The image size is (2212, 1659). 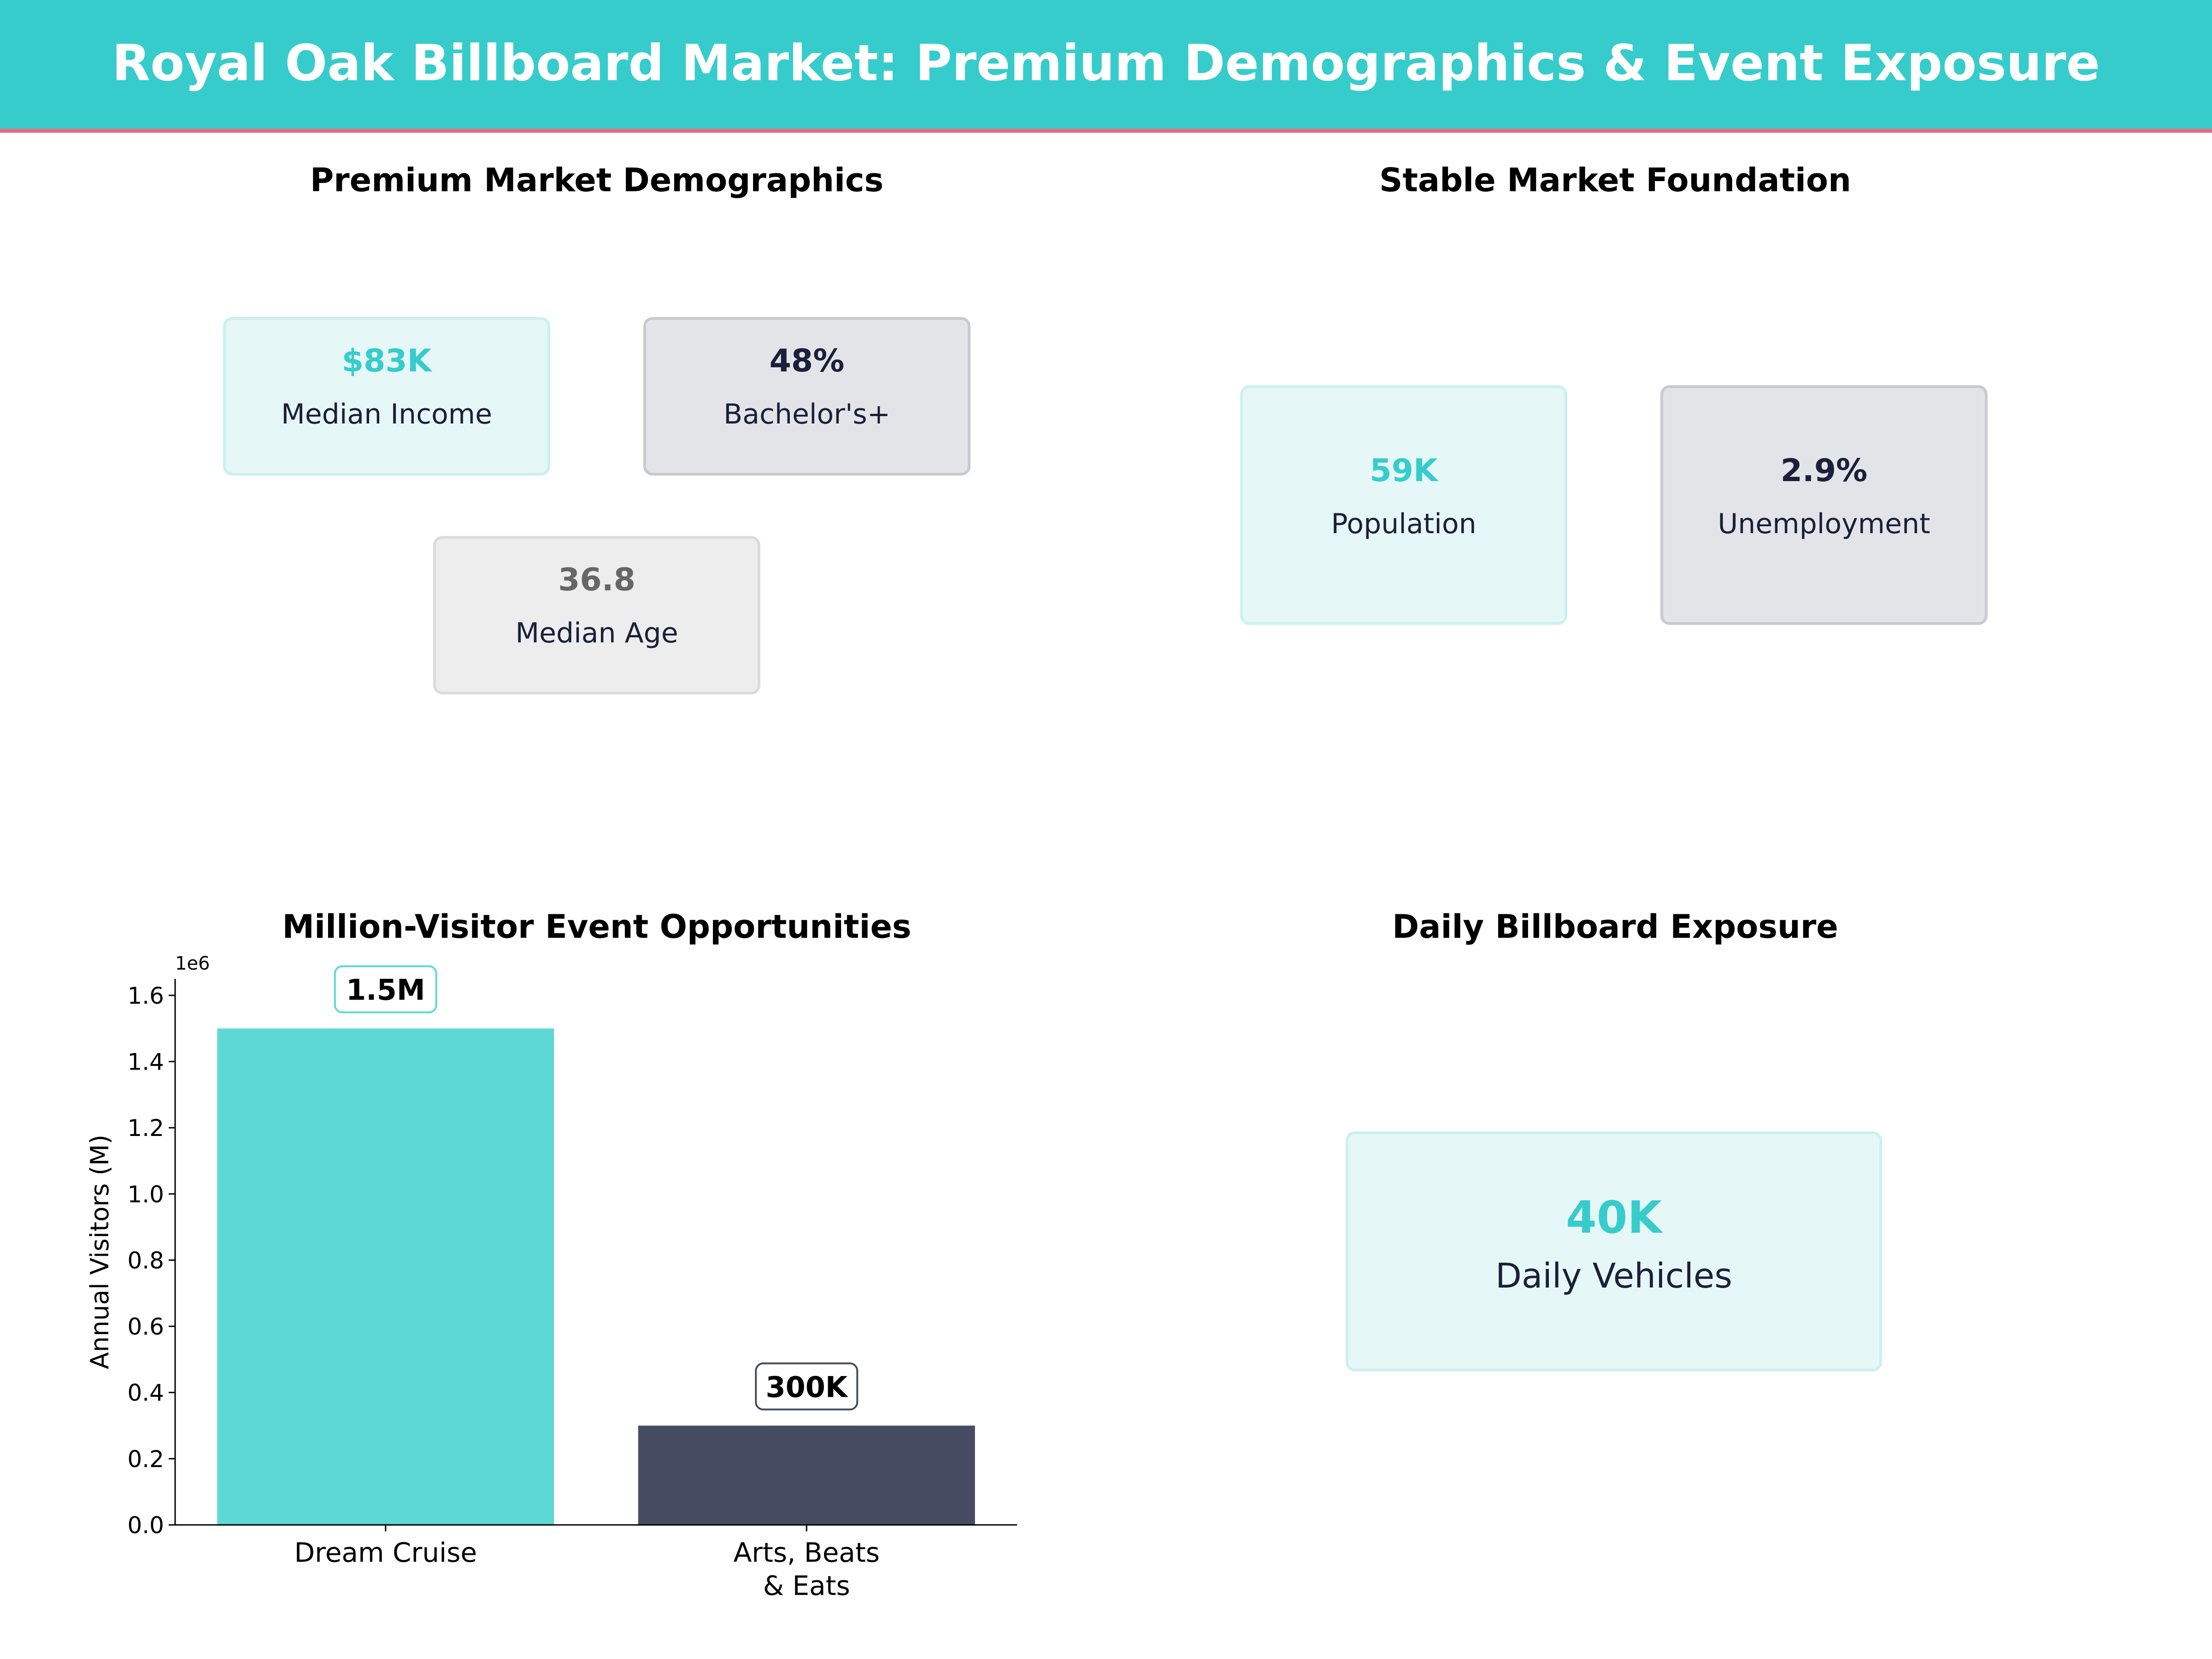 I want to click on card-value: 59K, so click(x=1404, y=471).